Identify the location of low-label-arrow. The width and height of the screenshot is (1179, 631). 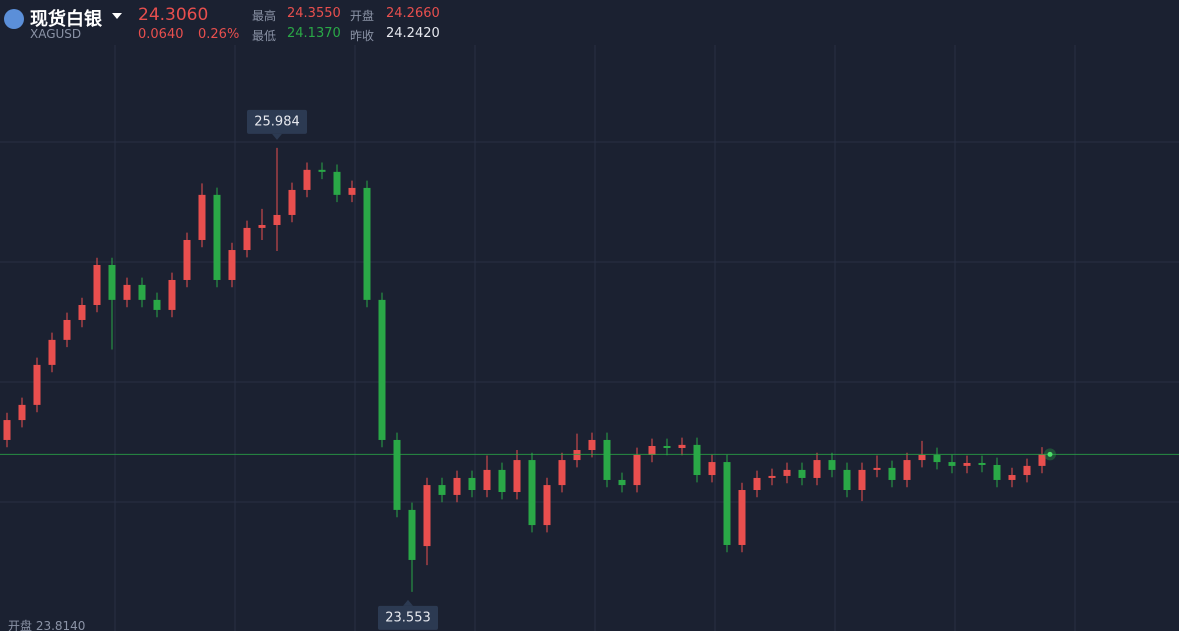
(408, 602).